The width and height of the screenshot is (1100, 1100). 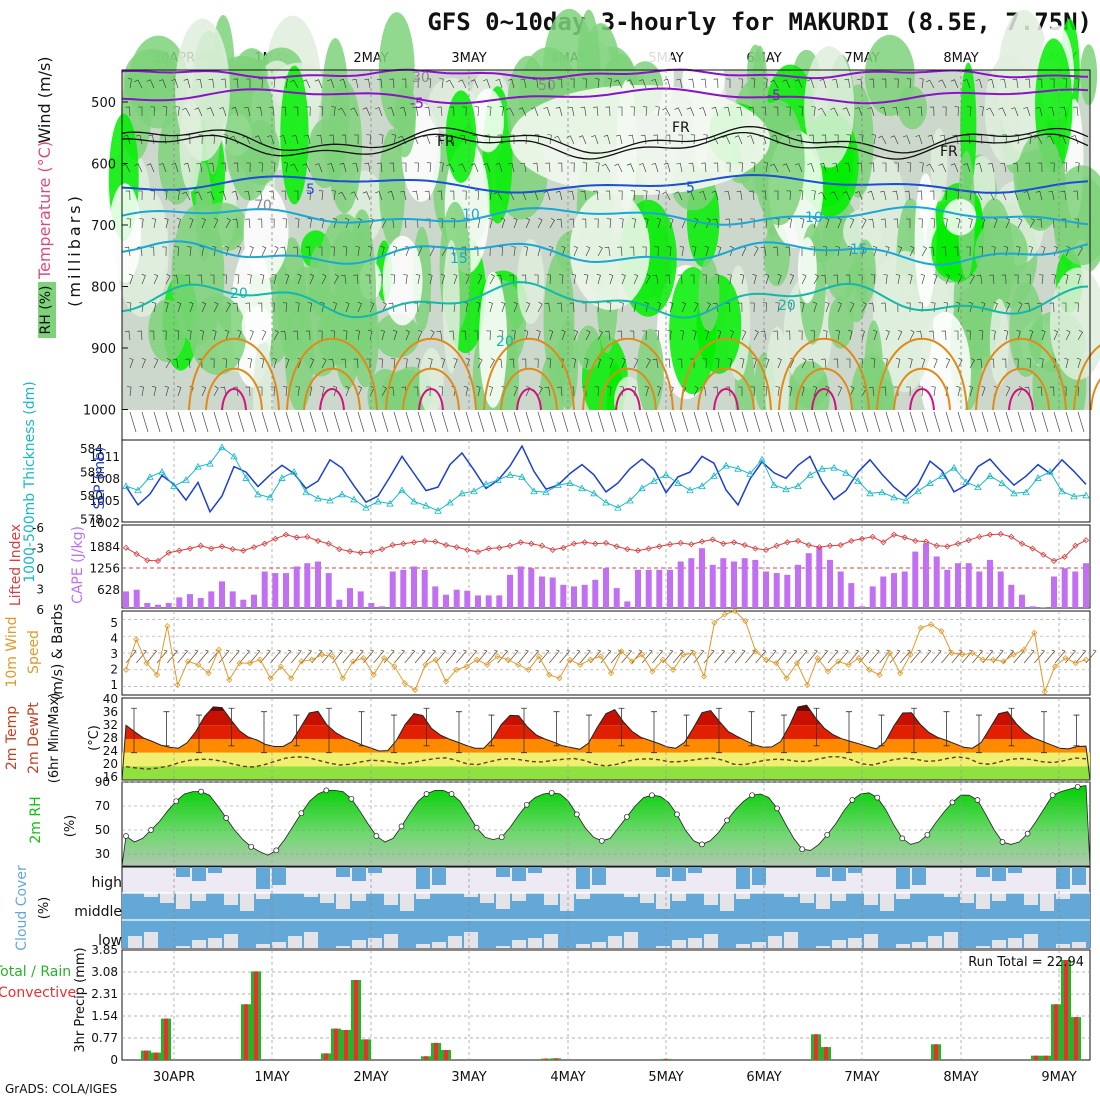 What do you see at coordinates (110, 712) in the screenshot?
I see `temp-tick: 36` at bounding box center [110, 712].